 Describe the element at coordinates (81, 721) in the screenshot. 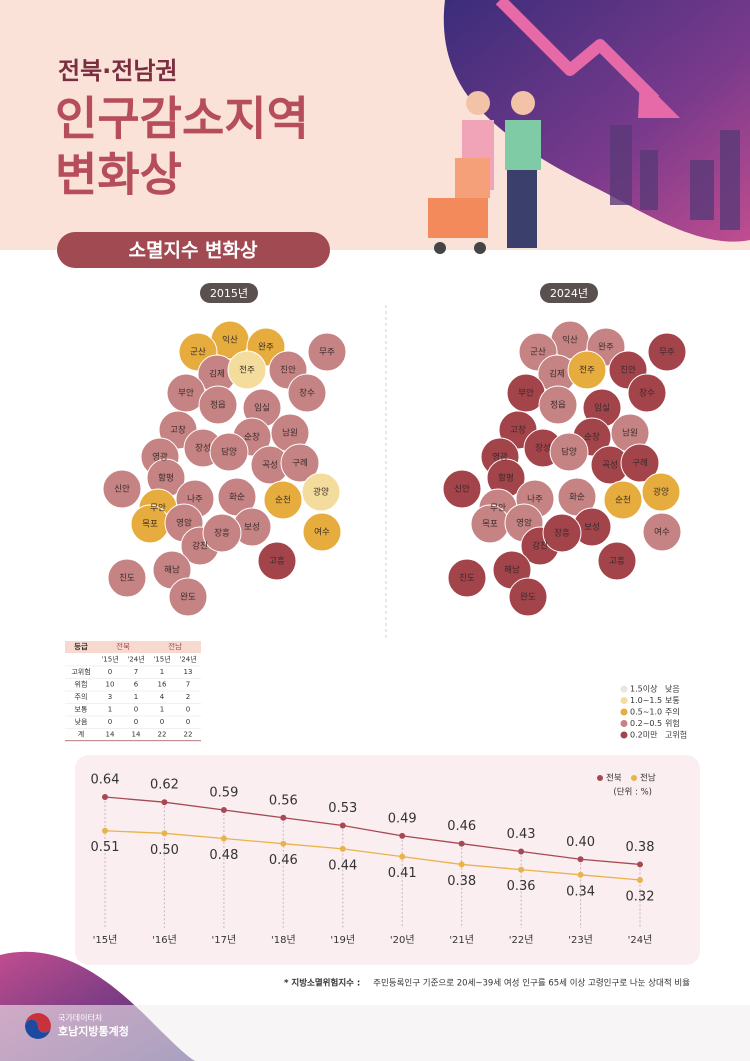

I see `table-cell: 낮음` at that location.